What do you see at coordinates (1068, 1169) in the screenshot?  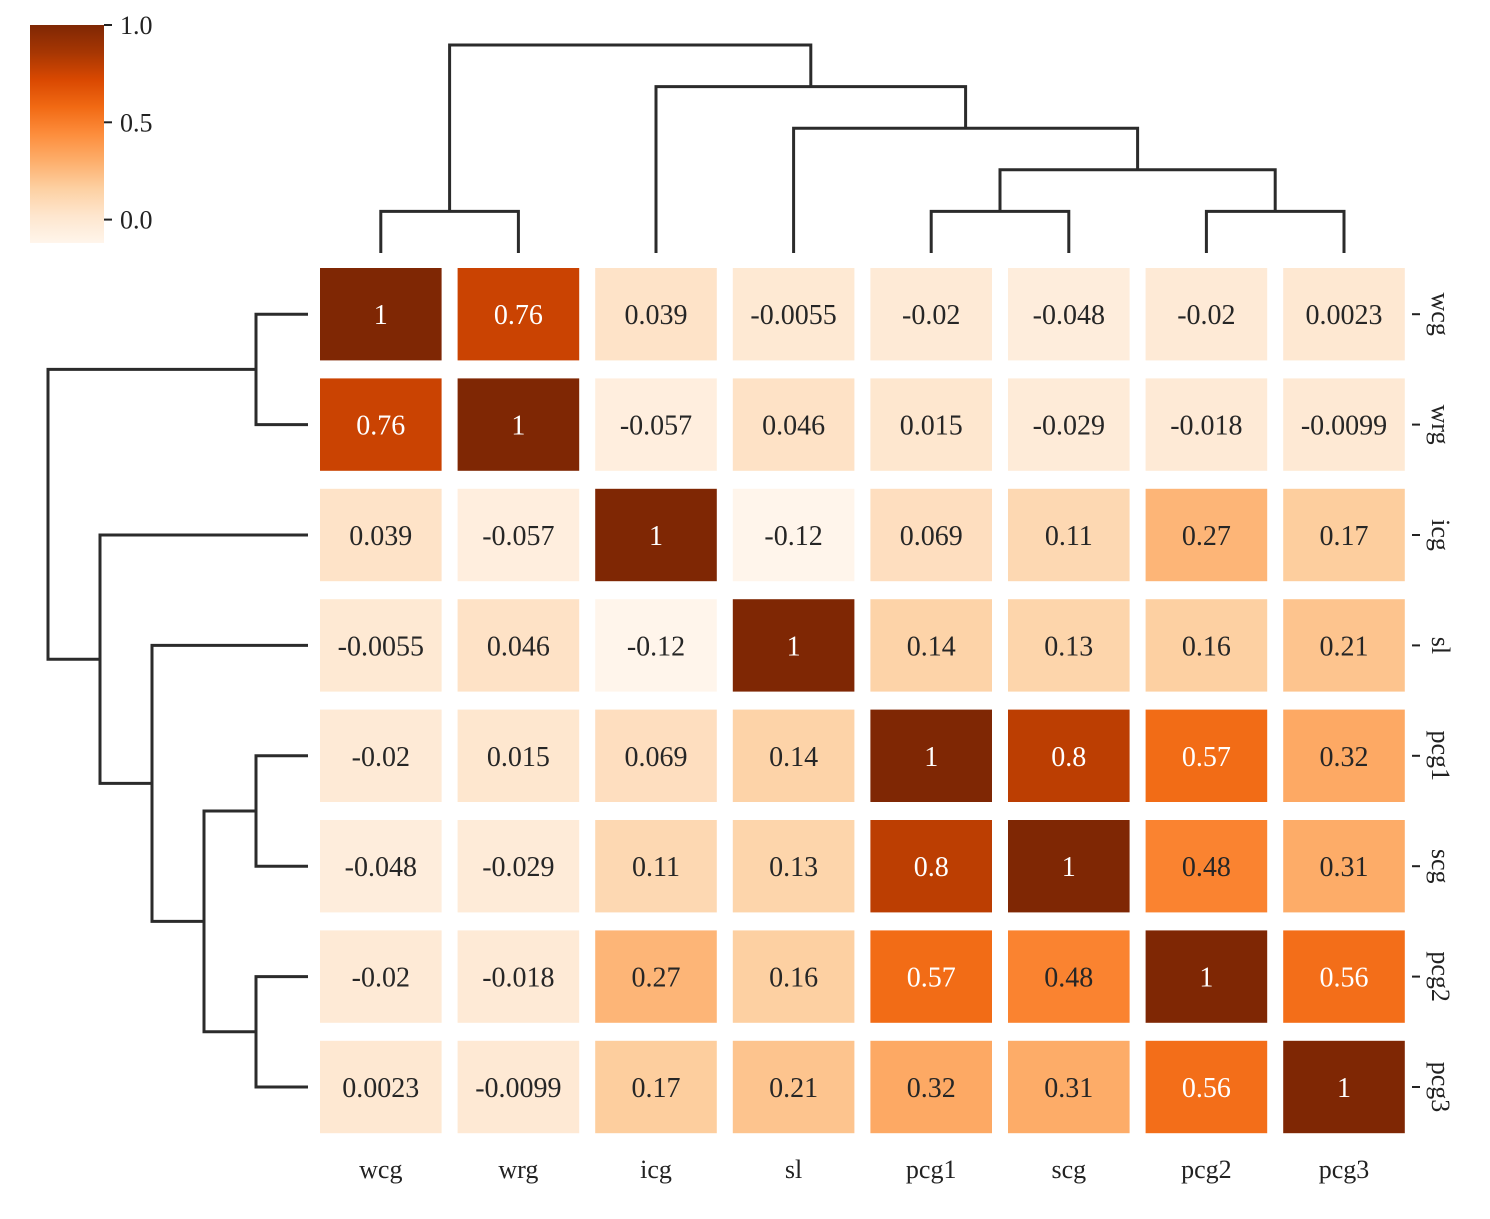 I see `x-tick-label: scg` at bounding box center [1068, 1169].